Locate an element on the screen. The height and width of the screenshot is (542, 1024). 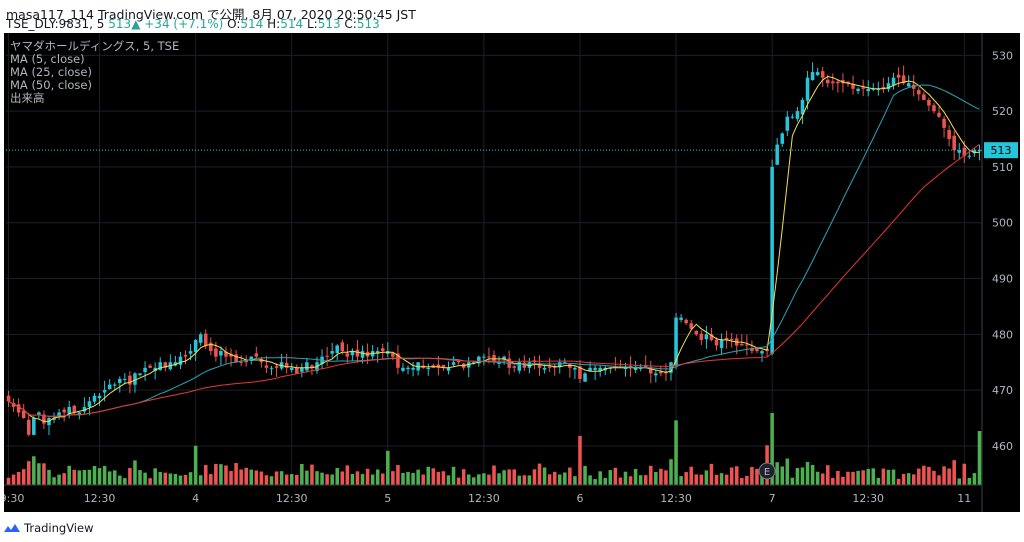
legend-volume: 出来高 is located at coordinates (27, 98).